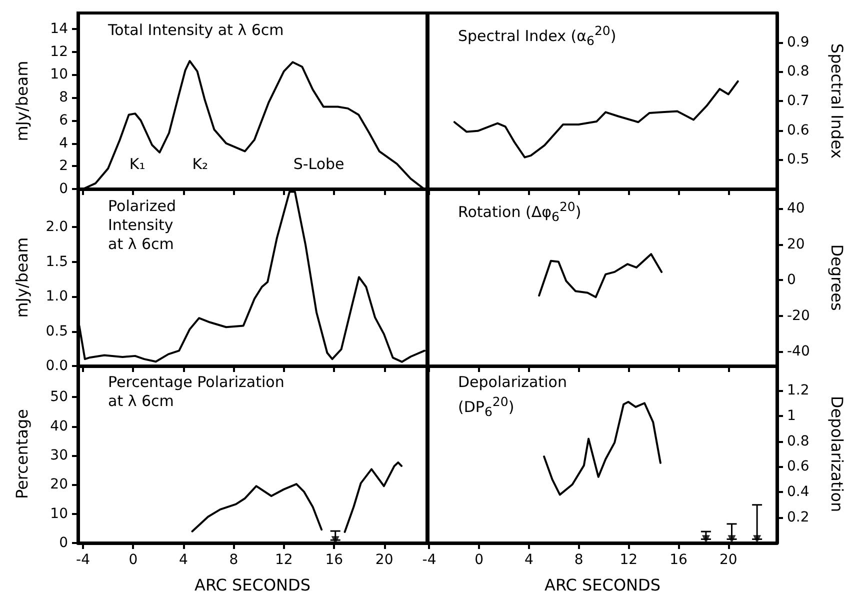  Describe the element at coordinates (520, 212) in the screenshot. I see `text: Rotation (Δφ$_{6}$$^{20}$)` at that location.